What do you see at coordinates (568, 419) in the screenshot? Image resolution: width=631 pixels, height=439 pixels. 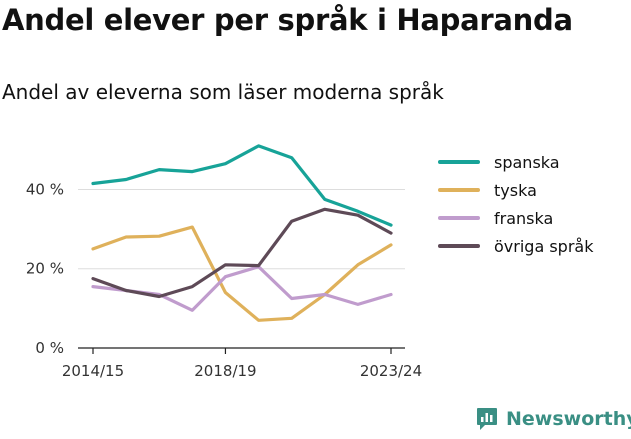 I see `brand-name: Newsworthy` at bounding box center [568, 419].